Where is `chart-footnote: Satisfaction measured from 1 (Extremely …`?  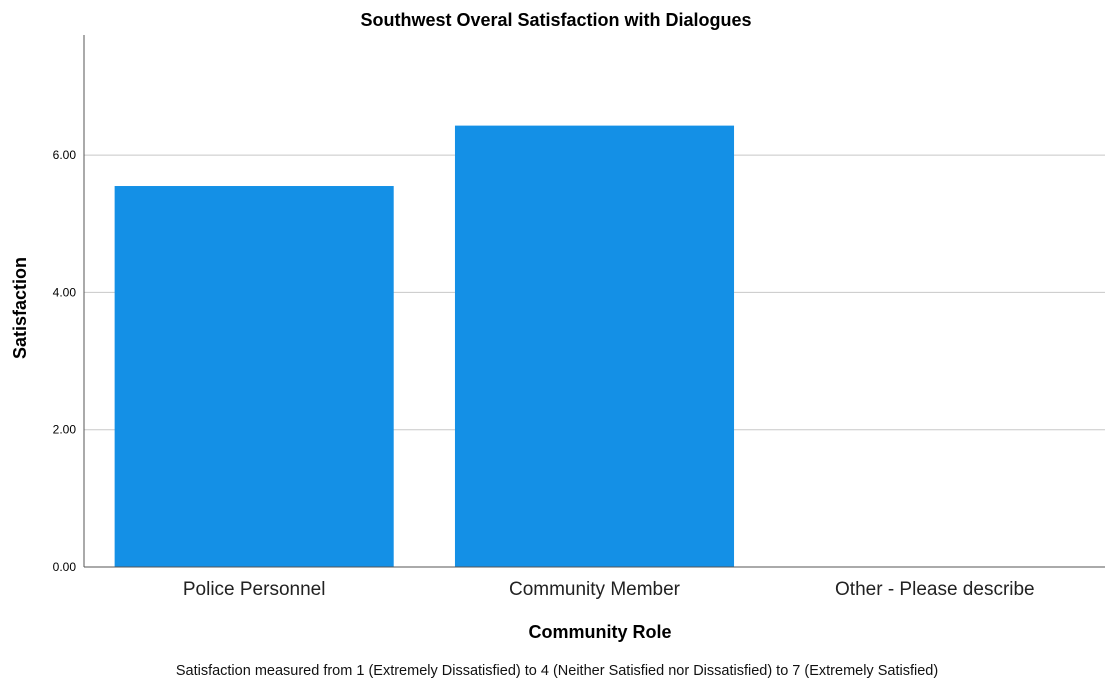
chart-footnote: Satisfaction measured from 1 (Extremely … is located at coordinates (557, 671).